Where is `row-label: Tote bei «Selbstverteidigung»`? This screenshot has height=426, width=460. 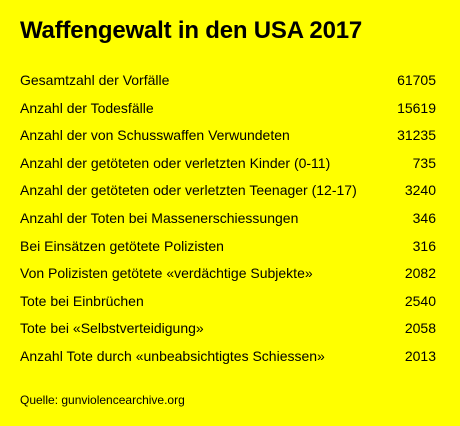
row-label: Tote bei «Selbstverteidigung» is located at coordinates (112, 328).